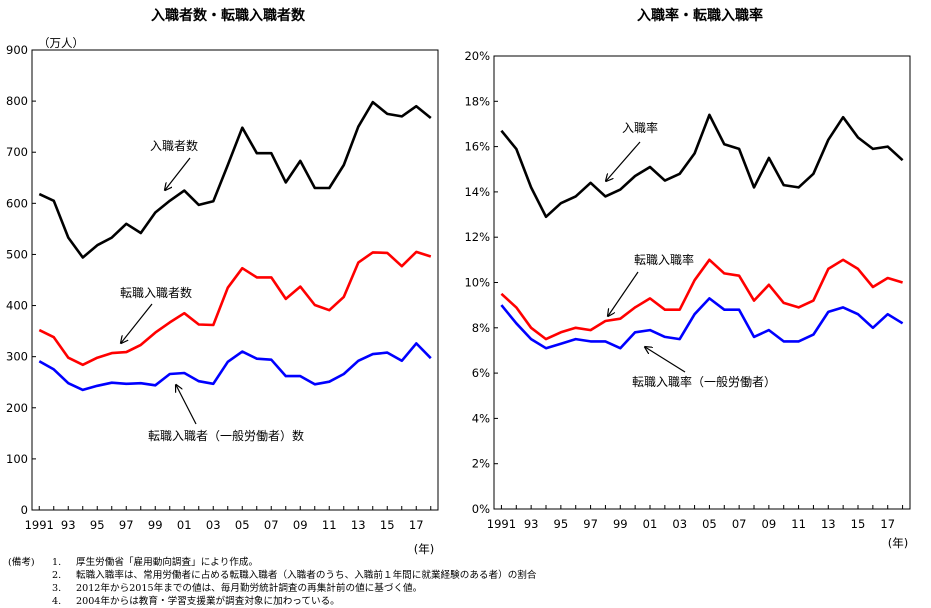 The image size is (931, 608). I want to click on chart-left-title: 入職者数・転職入職者数, so click(228, 15).